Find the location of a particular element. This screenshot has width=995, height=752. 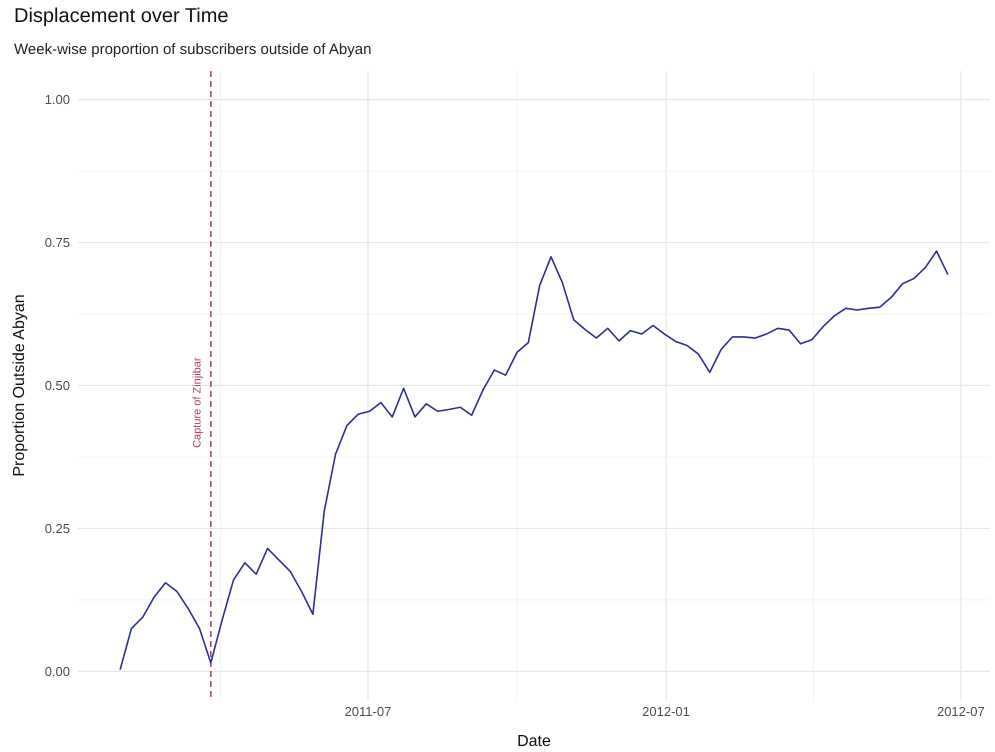

x-tick-label: 2012-01 is located at coordinates (666, 711).